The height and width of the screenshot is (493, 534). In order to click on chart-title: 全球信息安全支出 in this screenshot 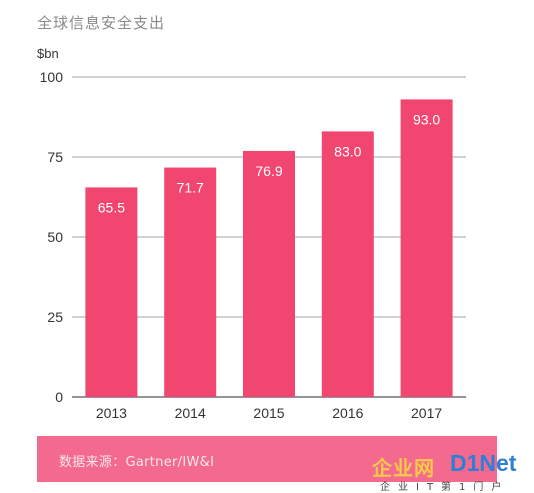, I will do `click(101, 23)`.